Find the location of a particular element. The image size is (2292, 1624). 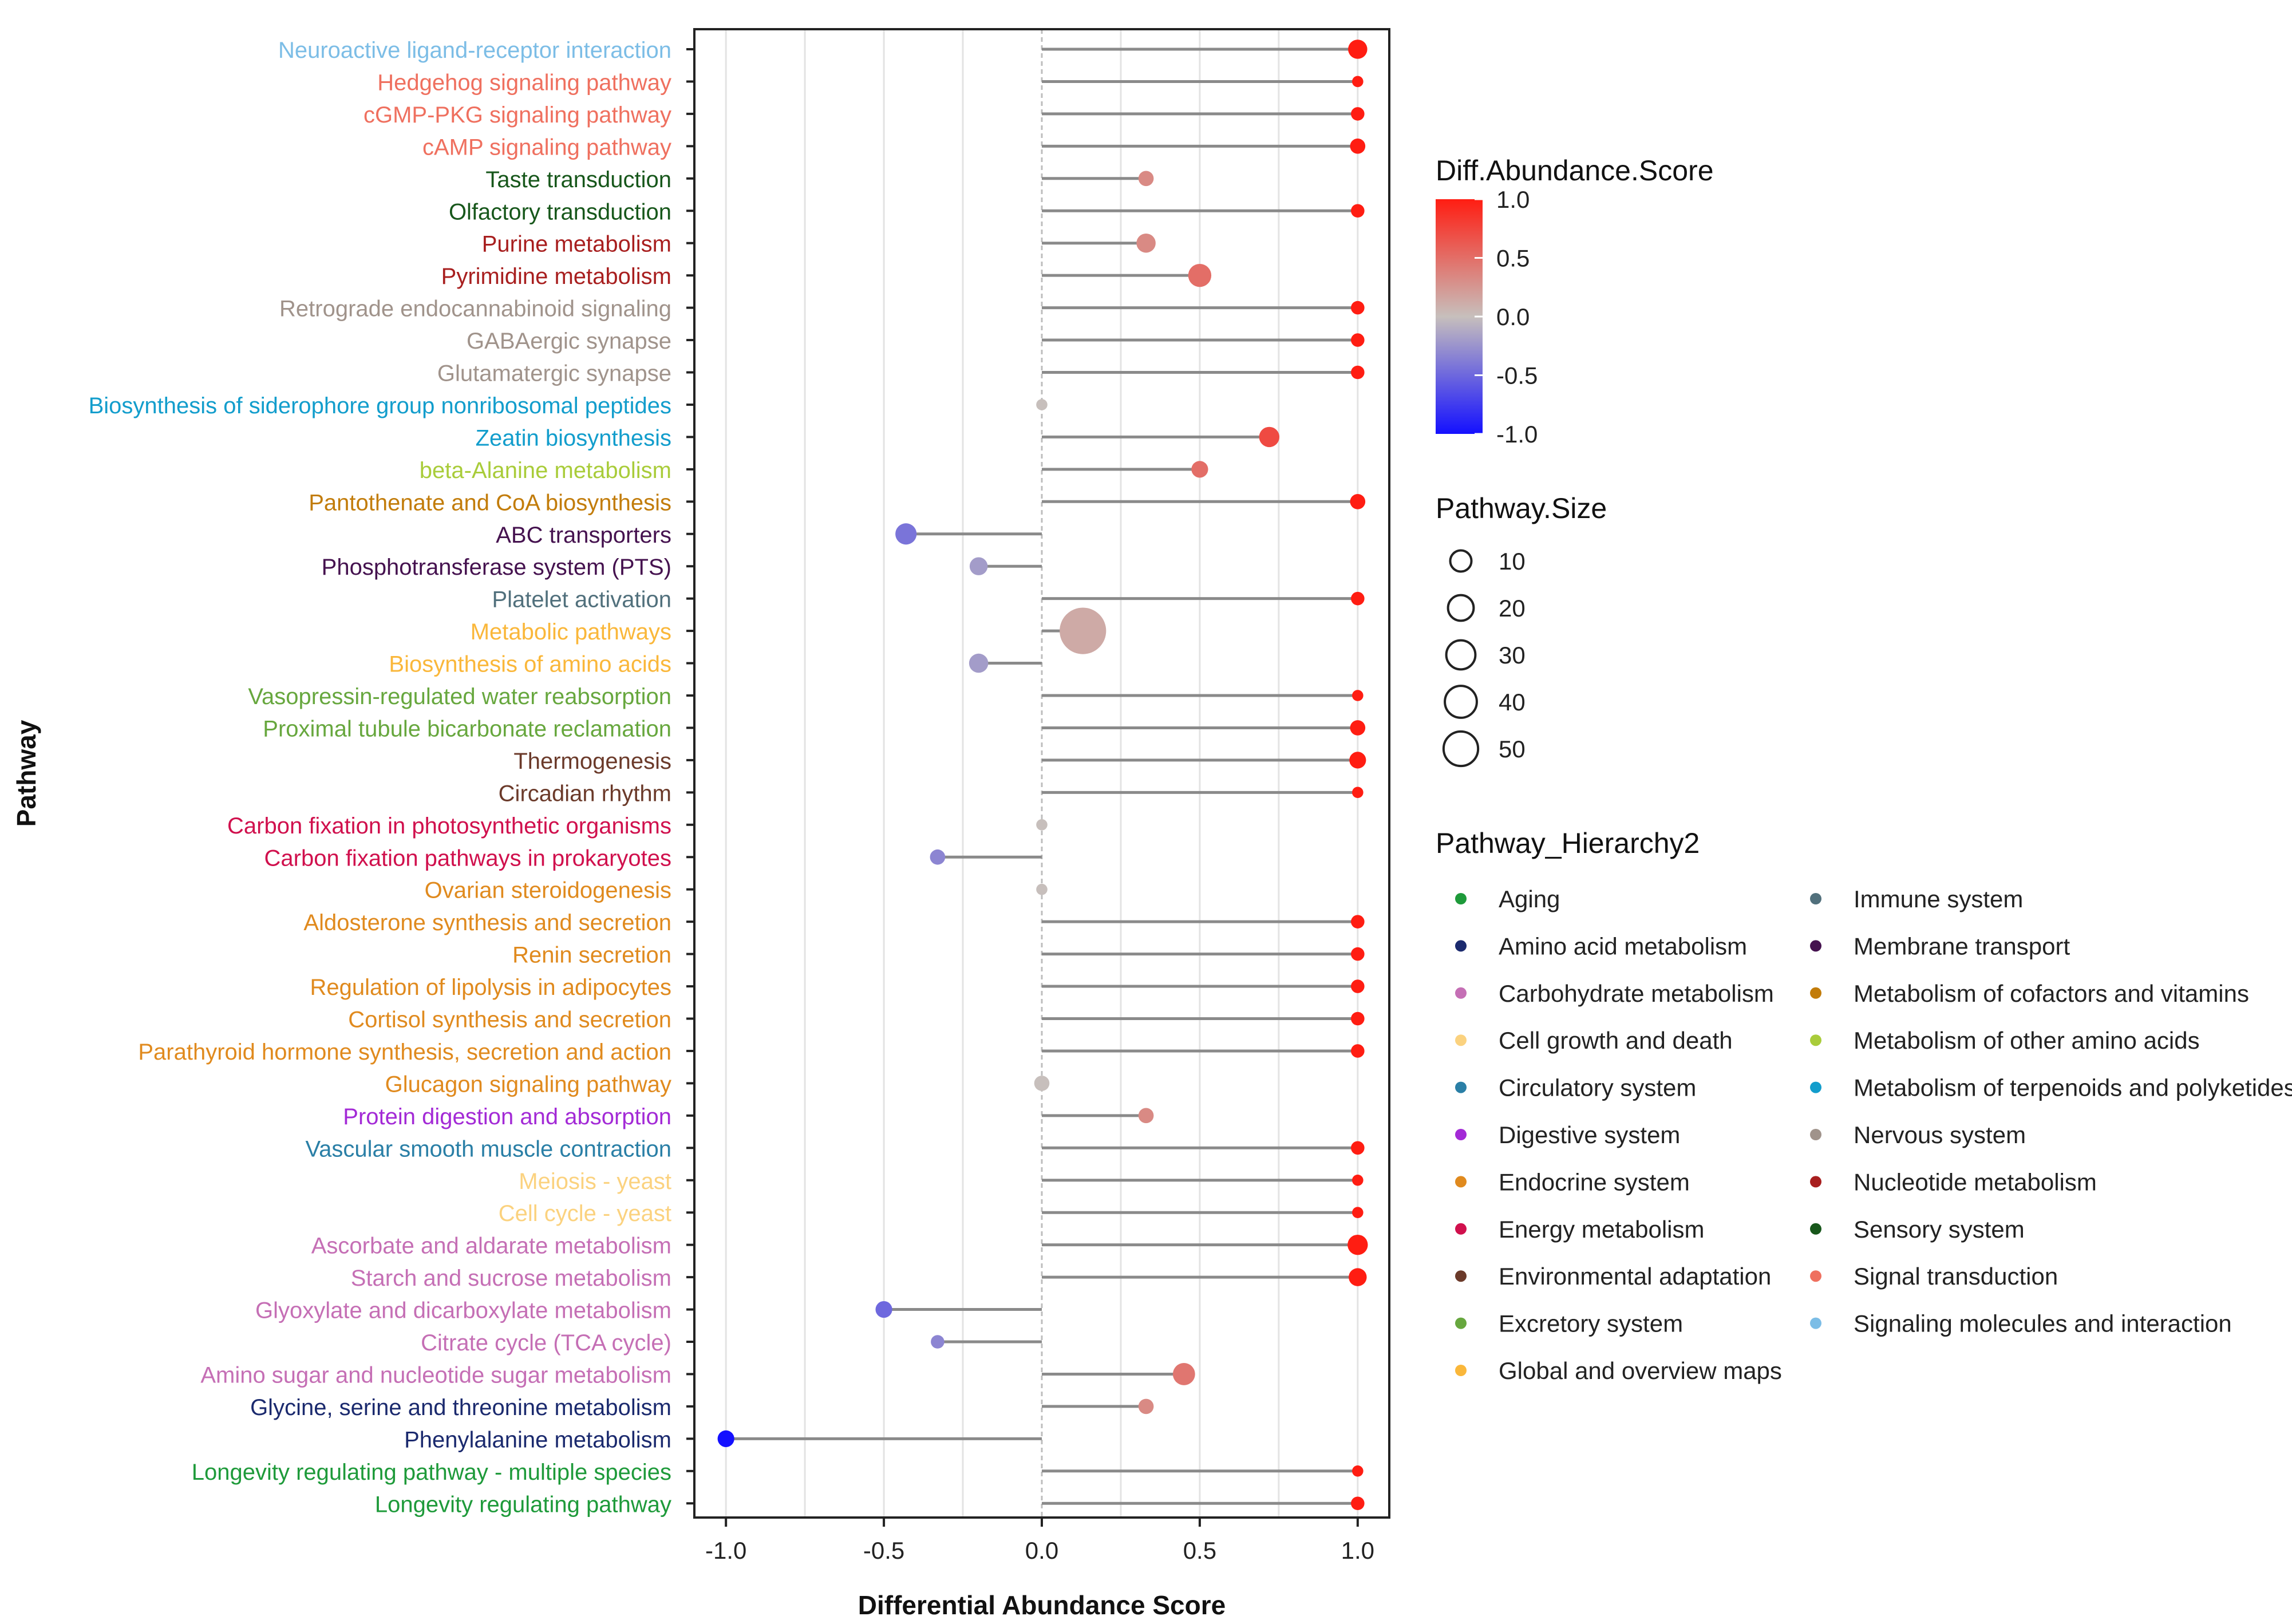

y-tick-label: Longevity regulating pathway is located at coordinates (523, 1504).